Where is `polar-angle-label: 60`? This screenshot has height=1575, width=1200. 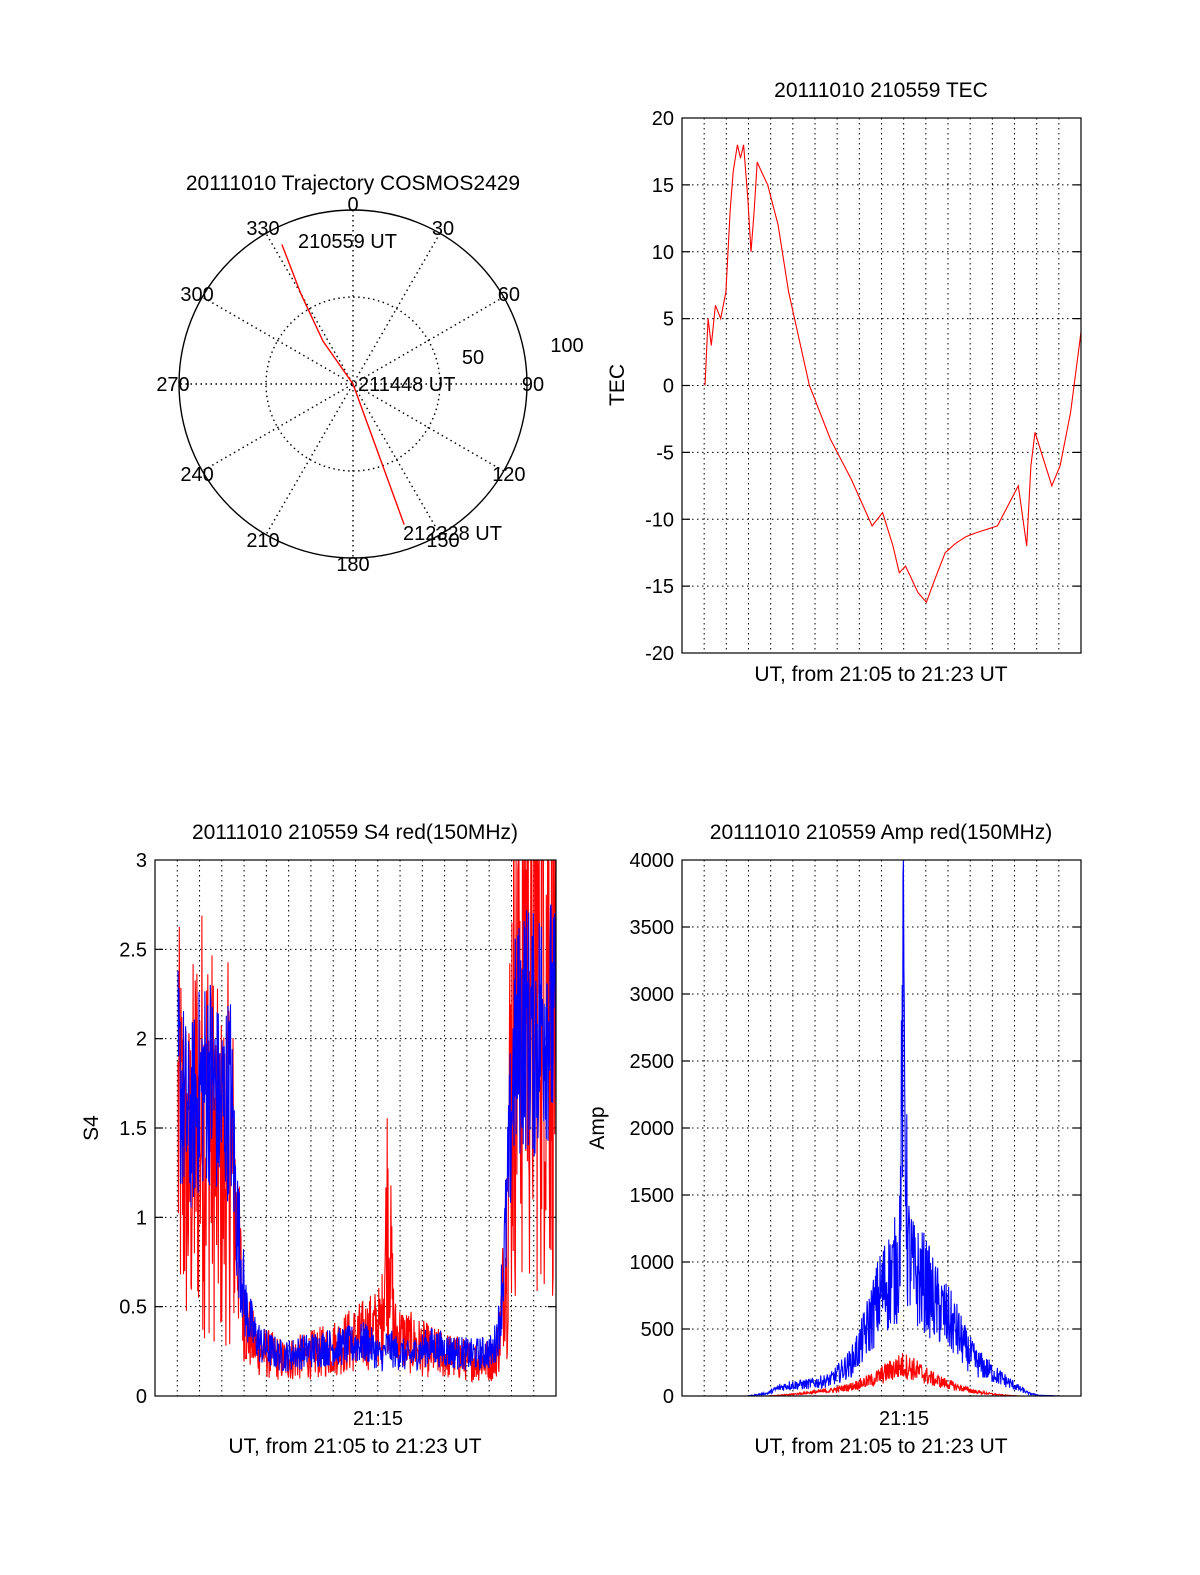
polar-angle-label: 60 is located at coordinates (509, 295).